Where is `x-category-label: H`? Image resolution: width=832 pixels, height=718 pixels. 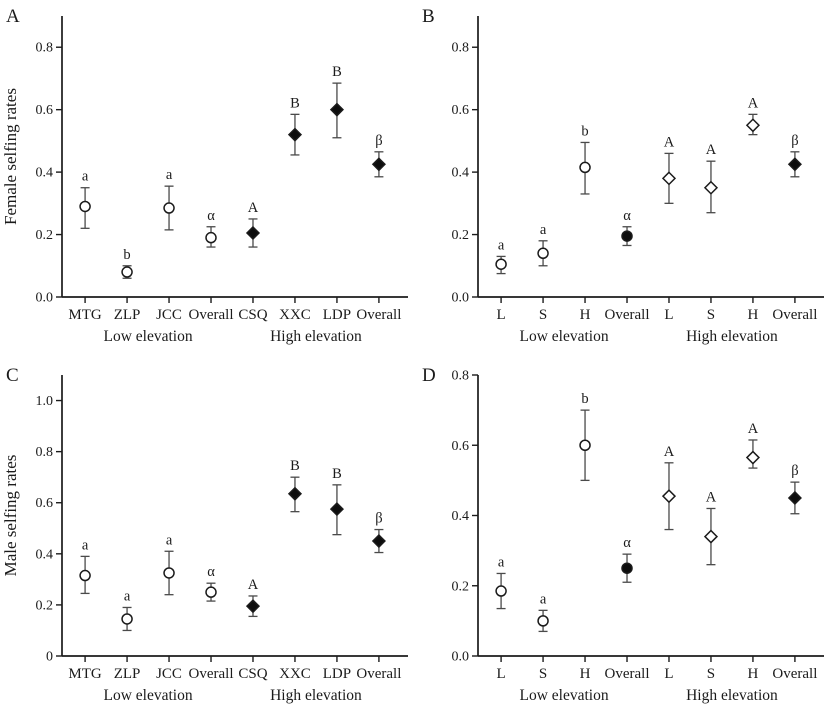 x-category-label: H is located at coordinates (753, 674).